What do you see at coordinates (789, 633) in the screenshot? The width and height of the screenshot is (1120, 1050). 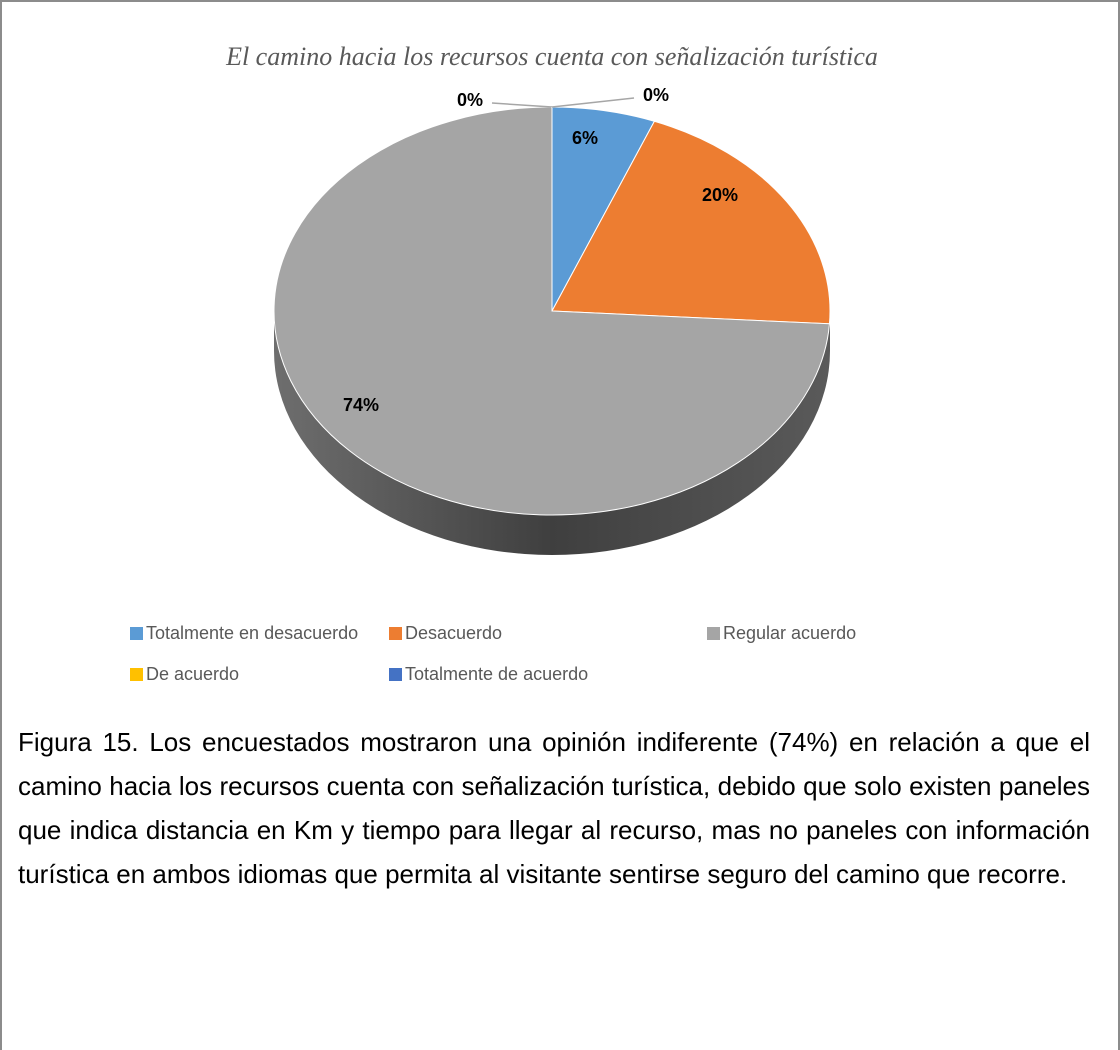 I see `legend-label: Regular acuerdo` at bounding box center [789, 633].